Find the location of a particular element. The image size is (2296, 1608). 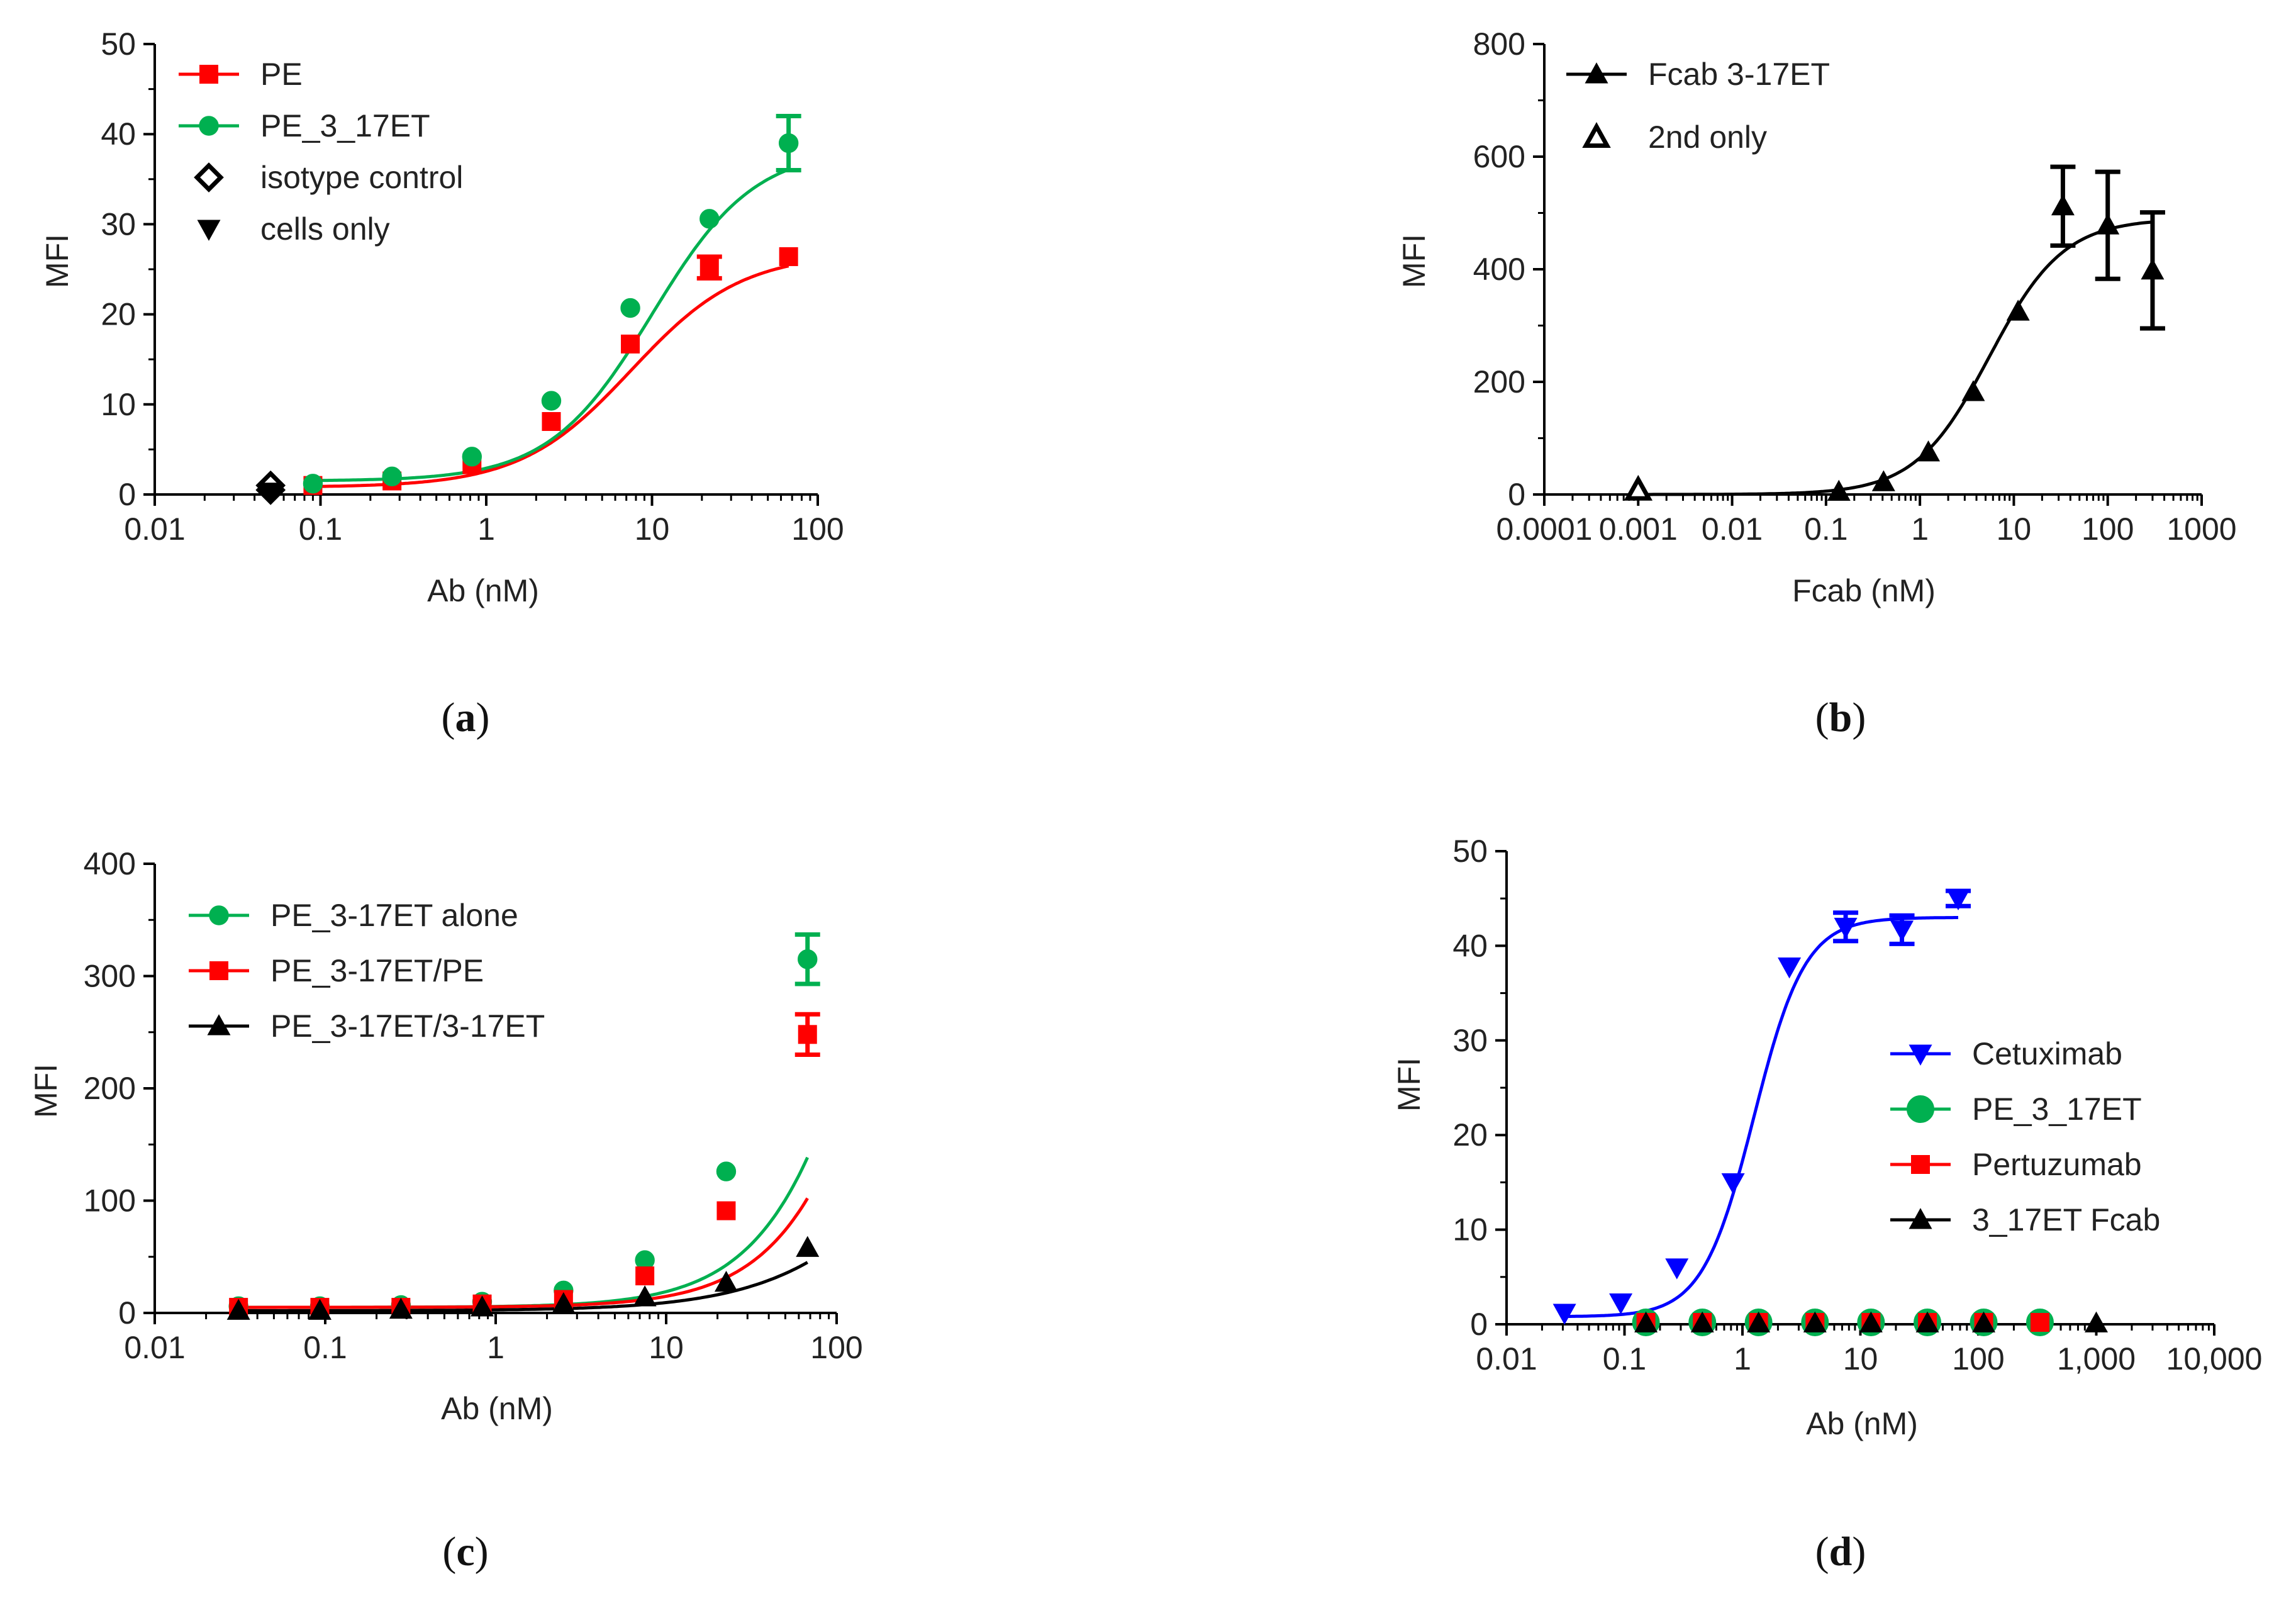

panel-caption-d: (d) is located at coordinates (1840, 1552).